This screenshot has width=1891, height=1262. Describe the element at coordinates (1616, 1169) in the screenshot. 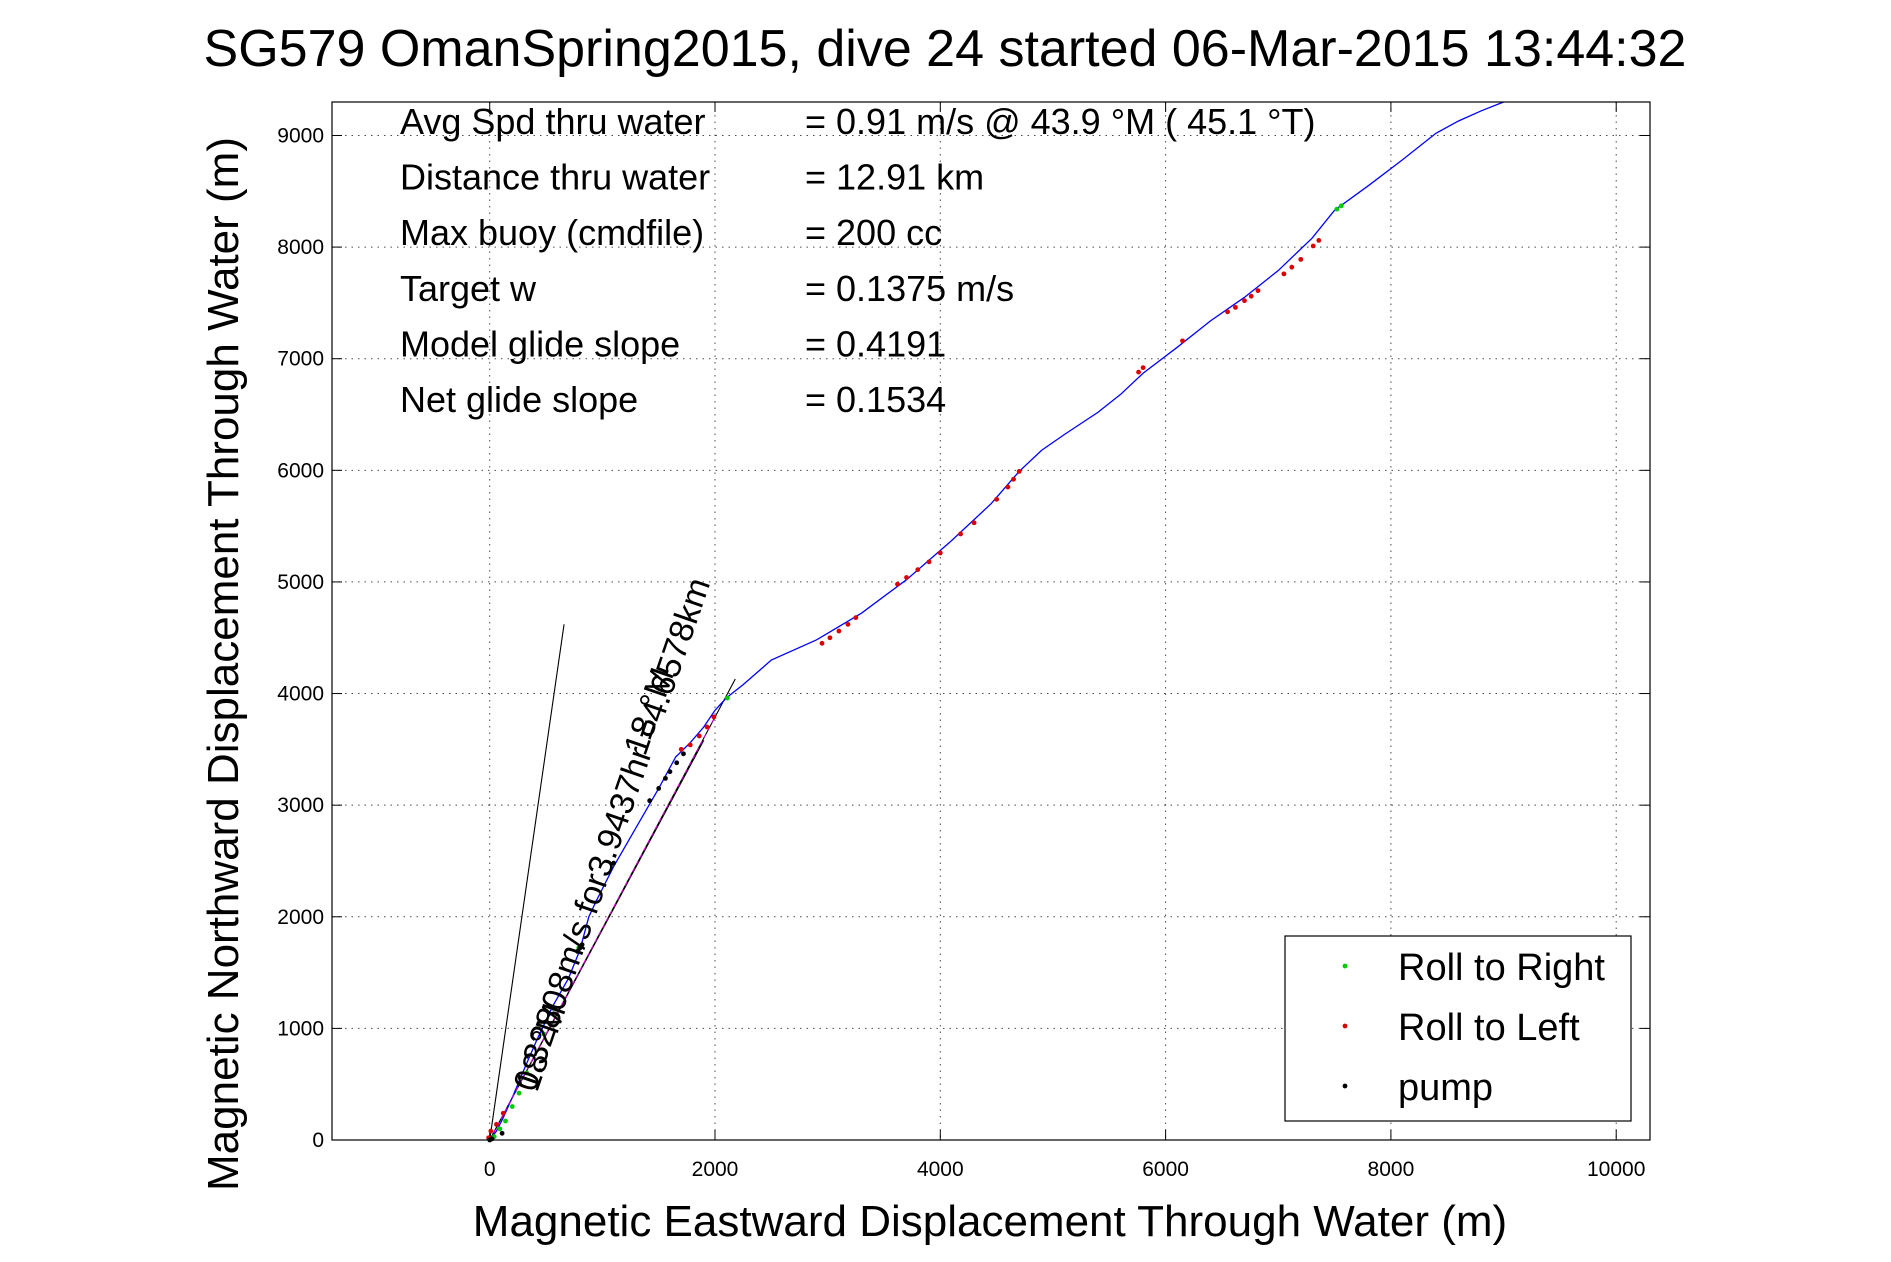

I see `x-tick-label: 10000` at that location.